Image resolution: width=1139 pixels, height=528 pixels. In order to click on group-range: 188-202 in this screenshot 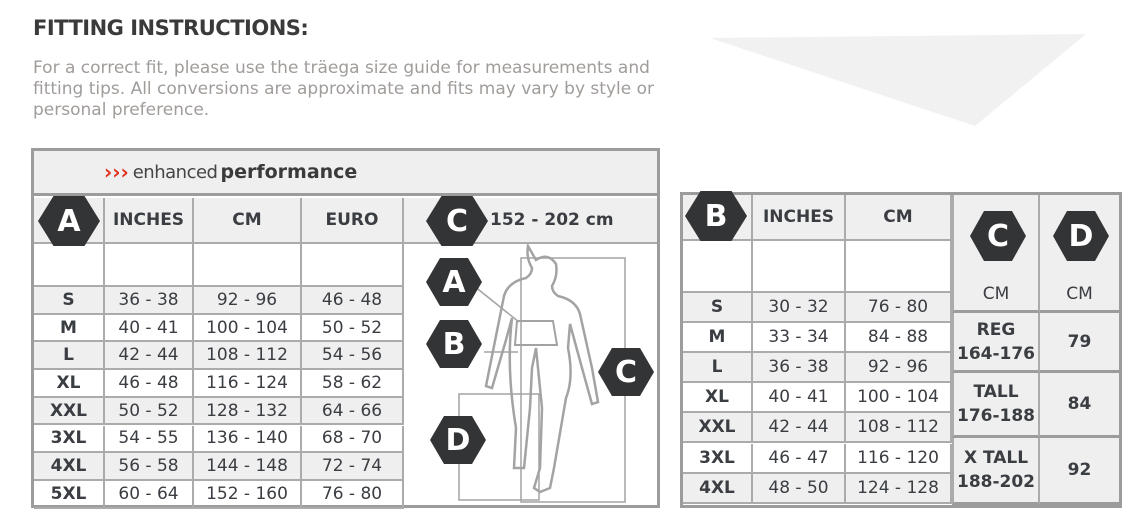, I will do `click(996, 482)`.